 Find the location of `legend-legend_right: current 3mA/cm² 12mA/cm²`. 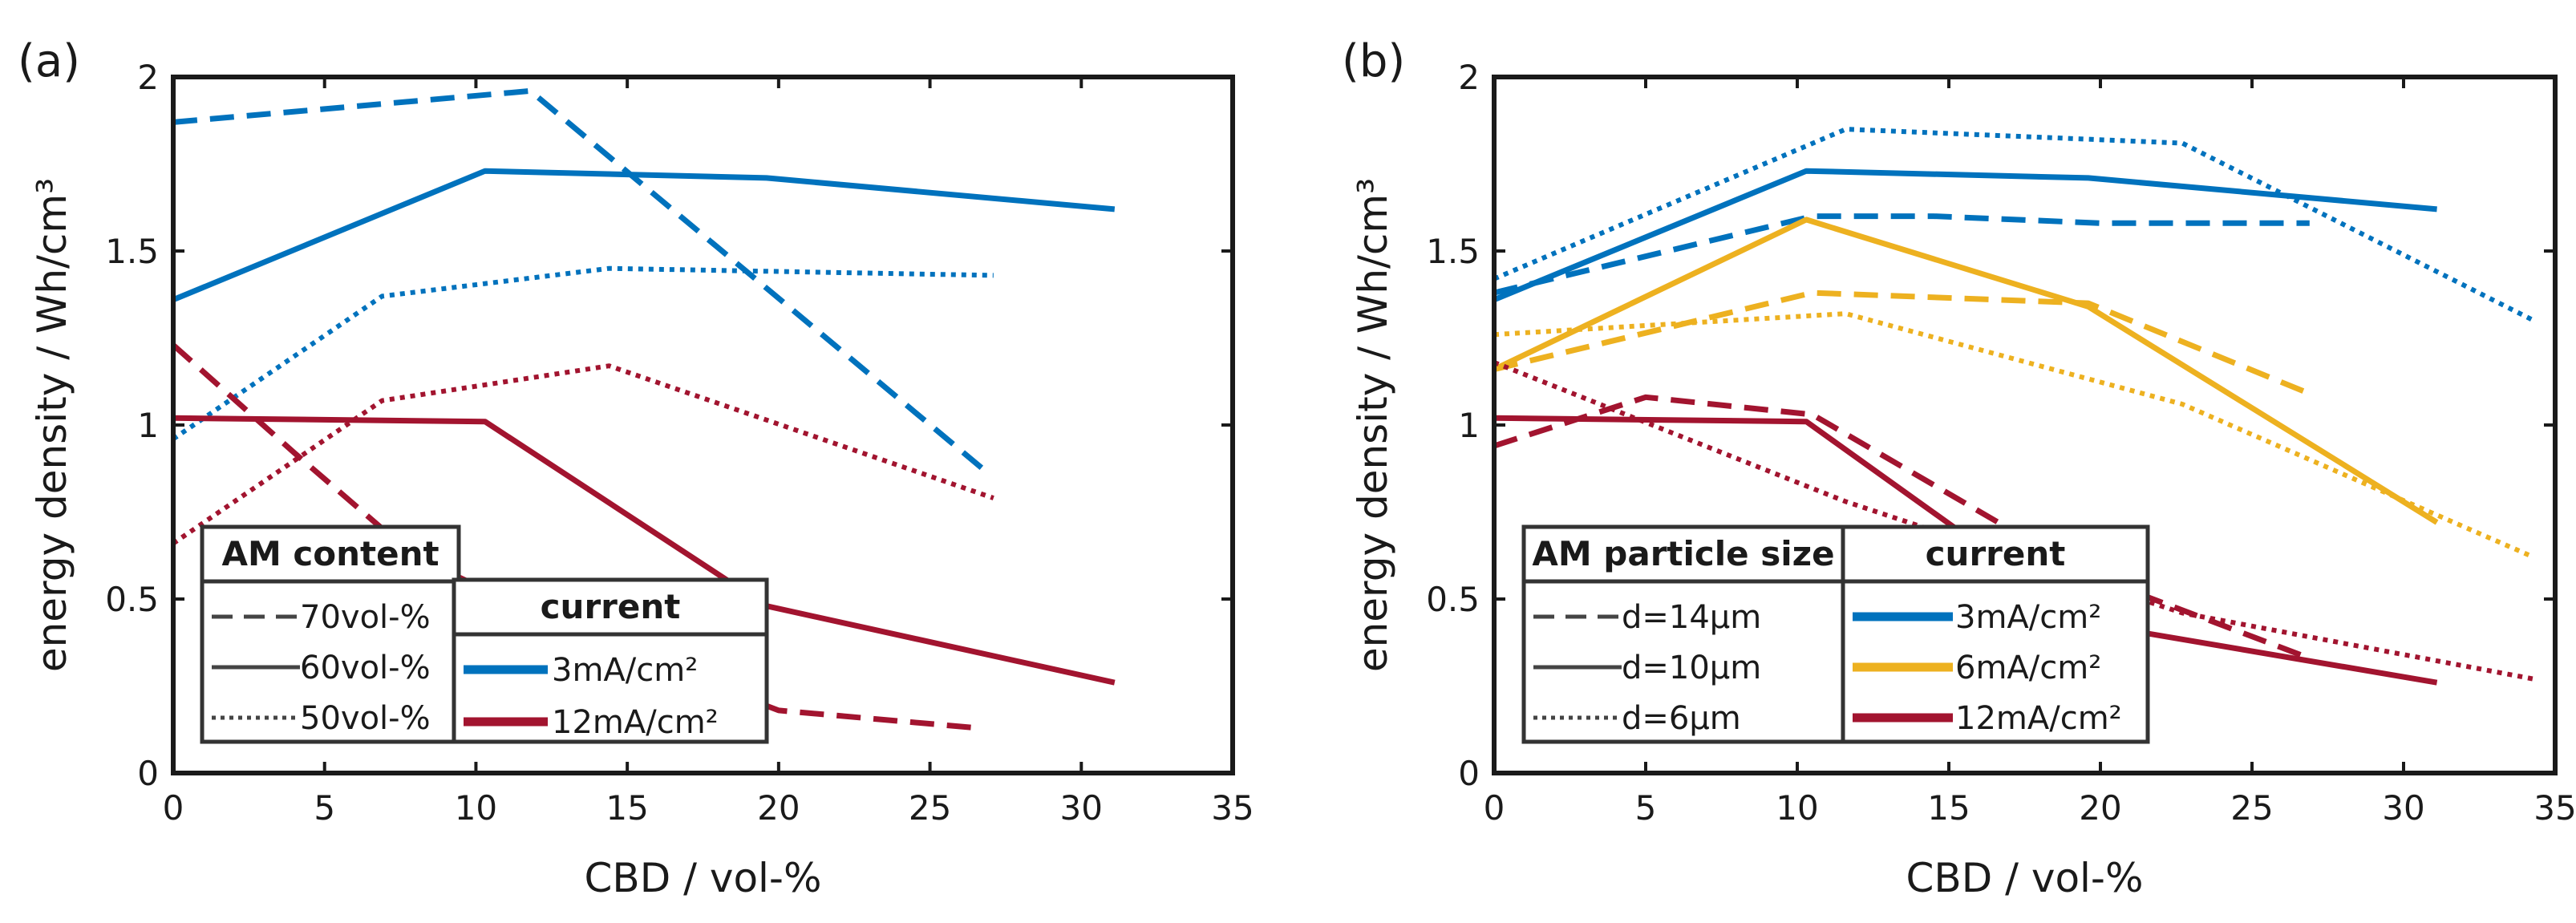

legend-legend_right: current 3mA/cm² 12mA/cm² is located at coordinates (610, 660).